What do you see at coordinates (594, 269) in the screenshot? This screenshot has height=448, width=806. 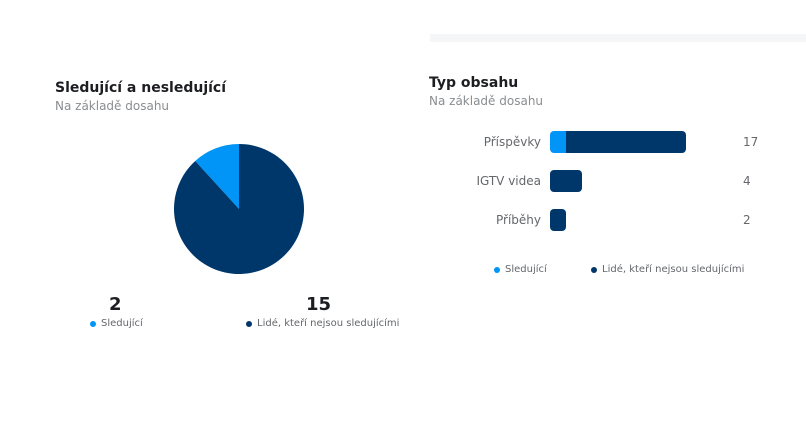 I see `bar-non-followers-dot-icon` at bounding box center [594, 269].